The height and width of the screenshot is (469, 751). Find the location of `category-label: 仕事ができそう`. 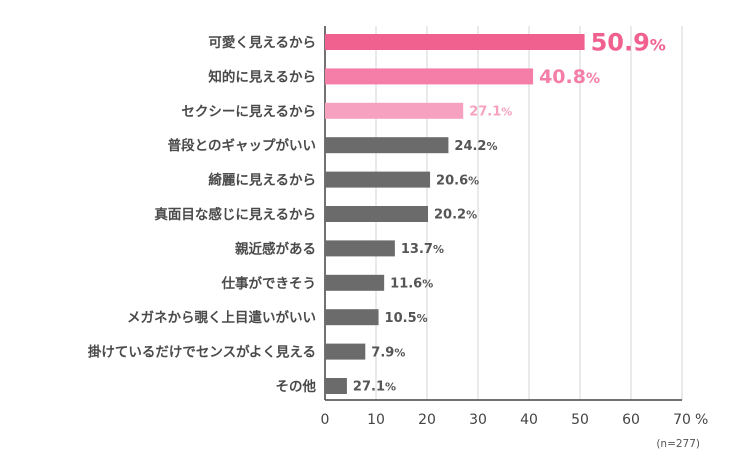

category-label: 仕事ができそう is located at coordinates (269, 283).